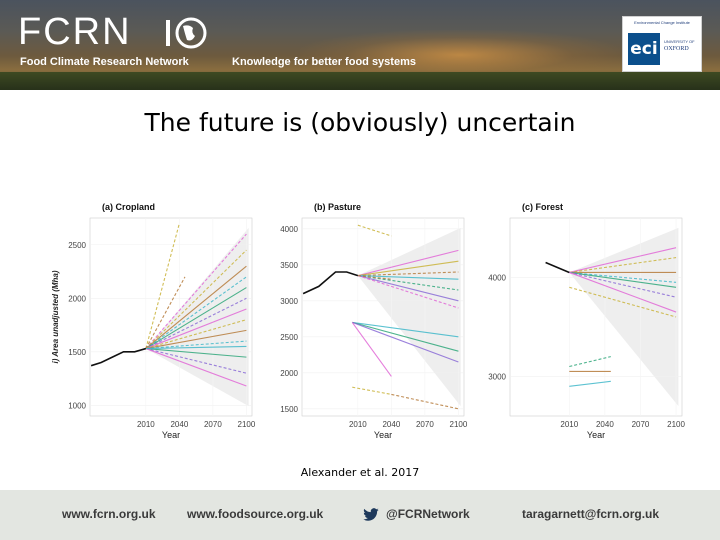 The height and width of the screenshot is (540, 720). I want to click on y-tick-label: 1000, so click(77, 405).